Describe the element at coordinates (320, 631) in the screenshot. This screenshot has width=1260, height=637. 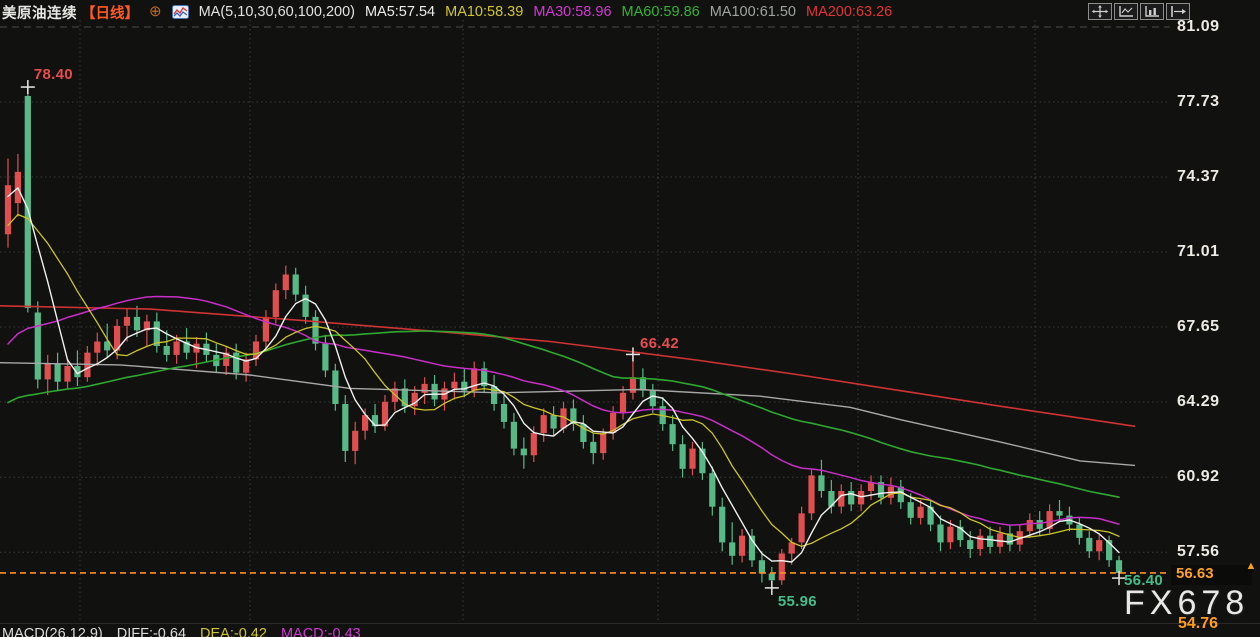
I see `macd-macd-value: MACD:-0.43` at that location.